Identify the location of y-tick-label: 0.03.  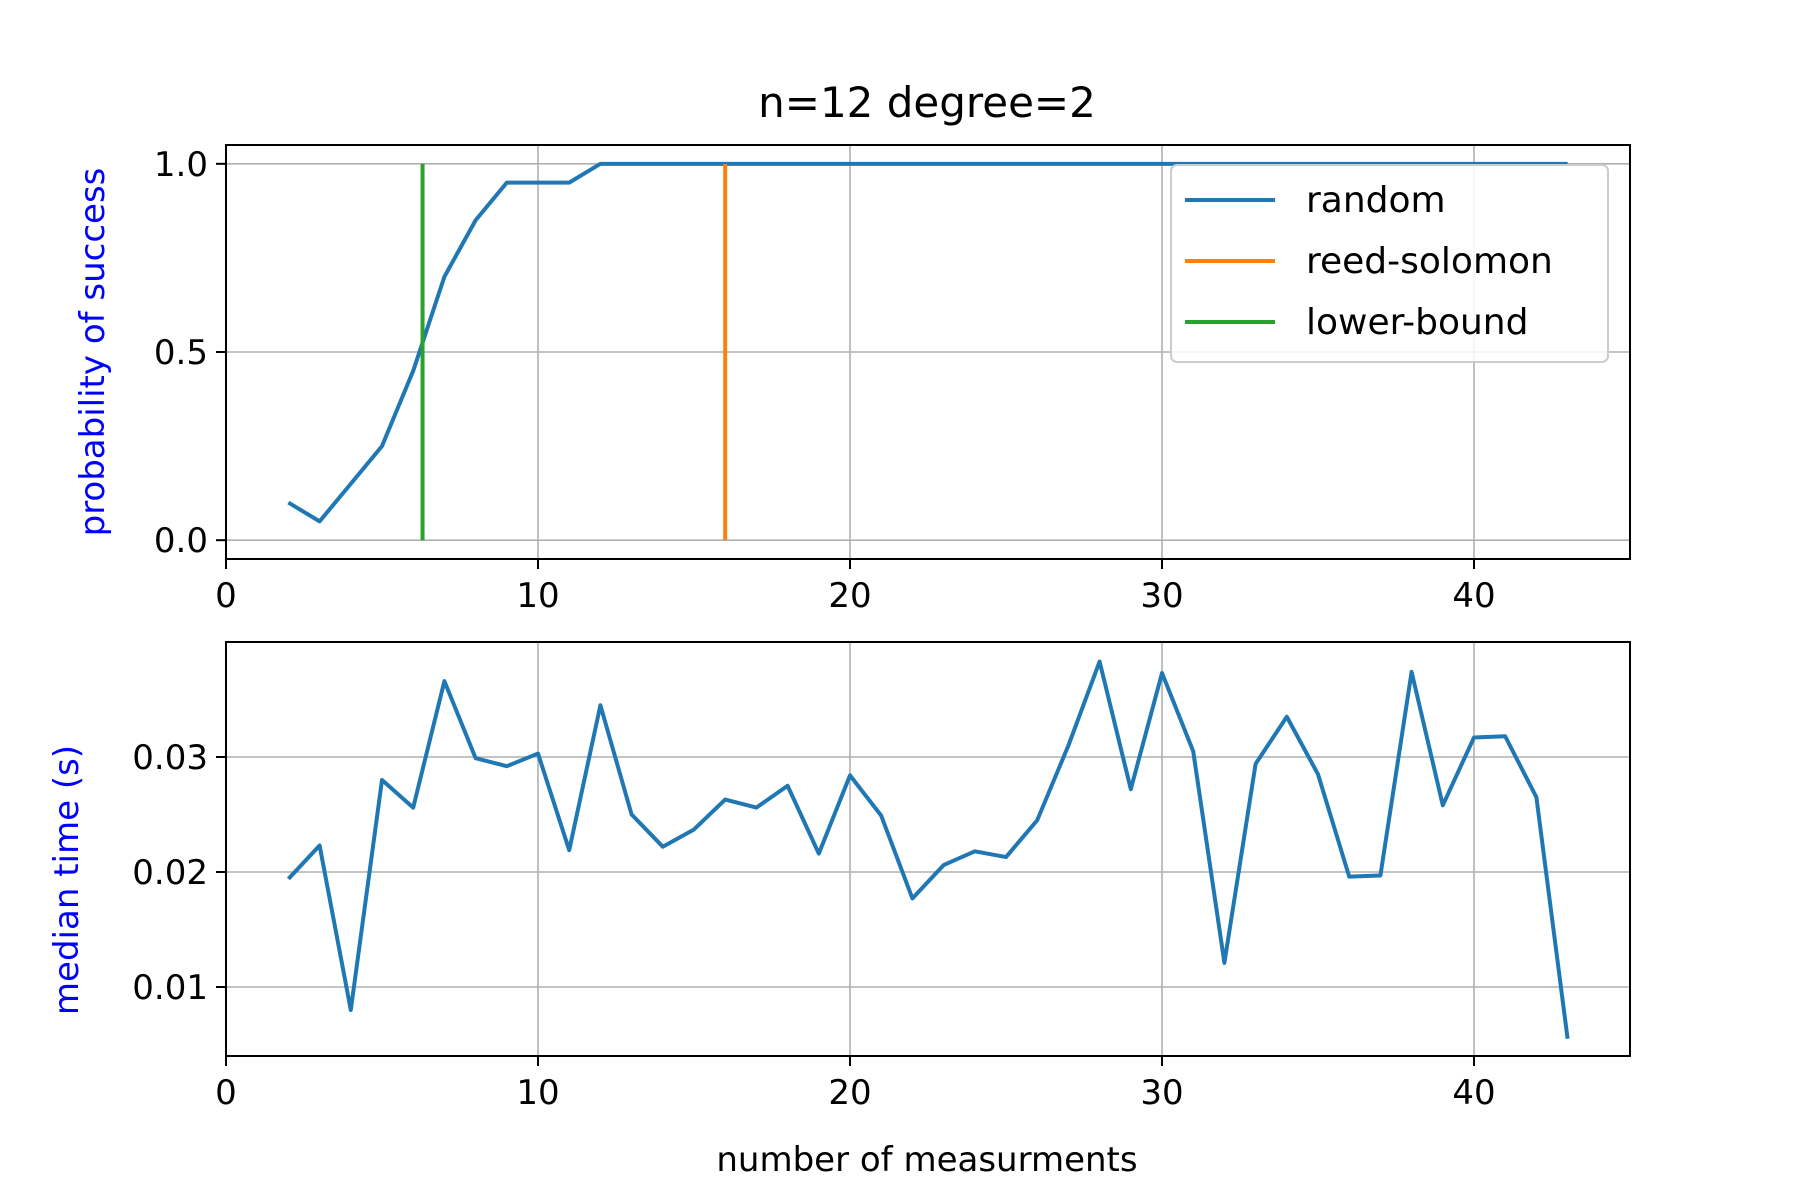
(170, 758).